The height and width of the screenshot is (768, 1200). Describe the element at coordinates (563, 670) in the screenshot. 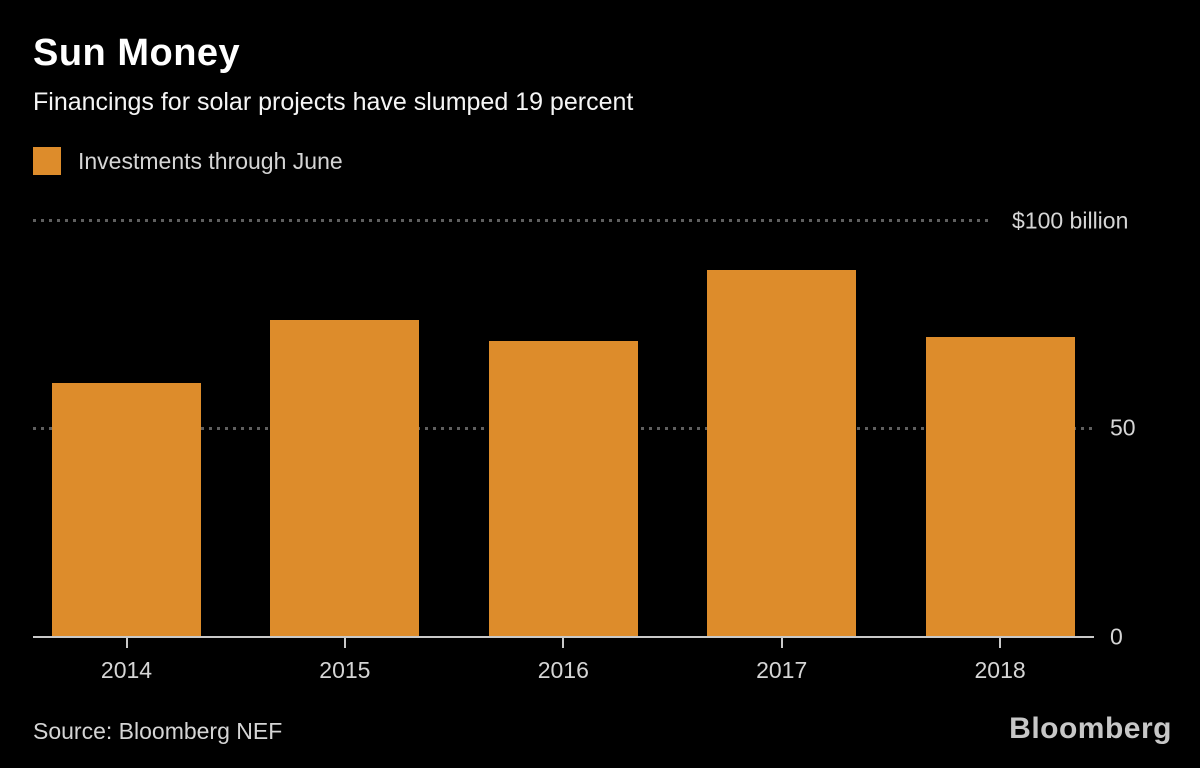

I see `x-axis-label-2016: 2016` at that location.